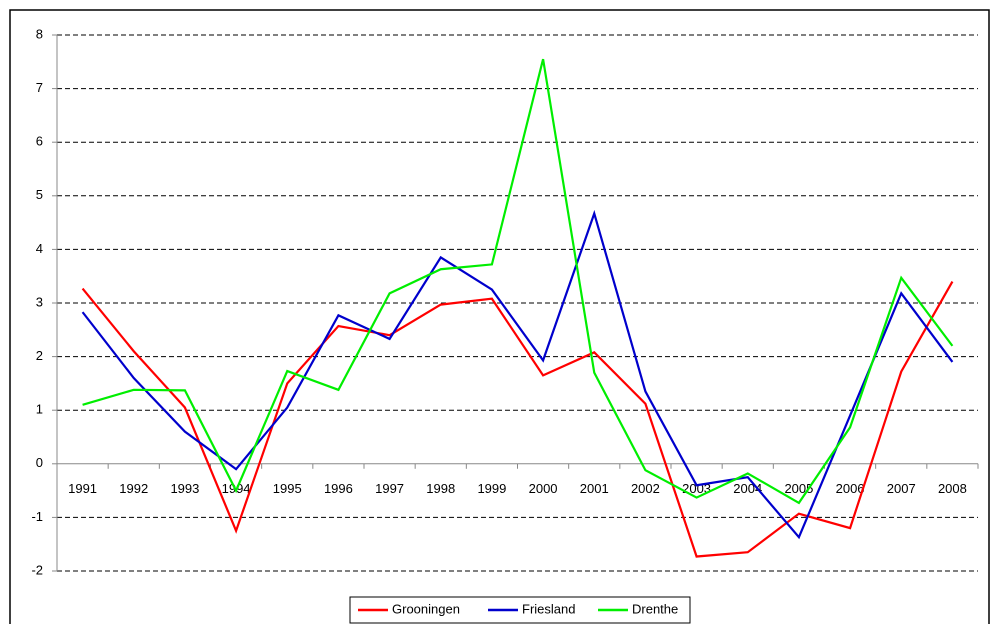 This screenshot has width=991, height=624. Describe the element at coordinates (491, 488) in the screenshot. I see `x-tick-label: 1999` at that location.